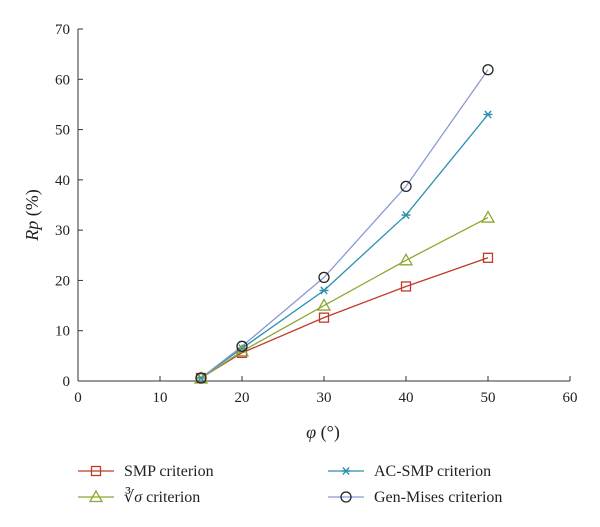 This screenshot has height=527, width=600. I want to click on y-tick-label: 70, so click(62, 30).